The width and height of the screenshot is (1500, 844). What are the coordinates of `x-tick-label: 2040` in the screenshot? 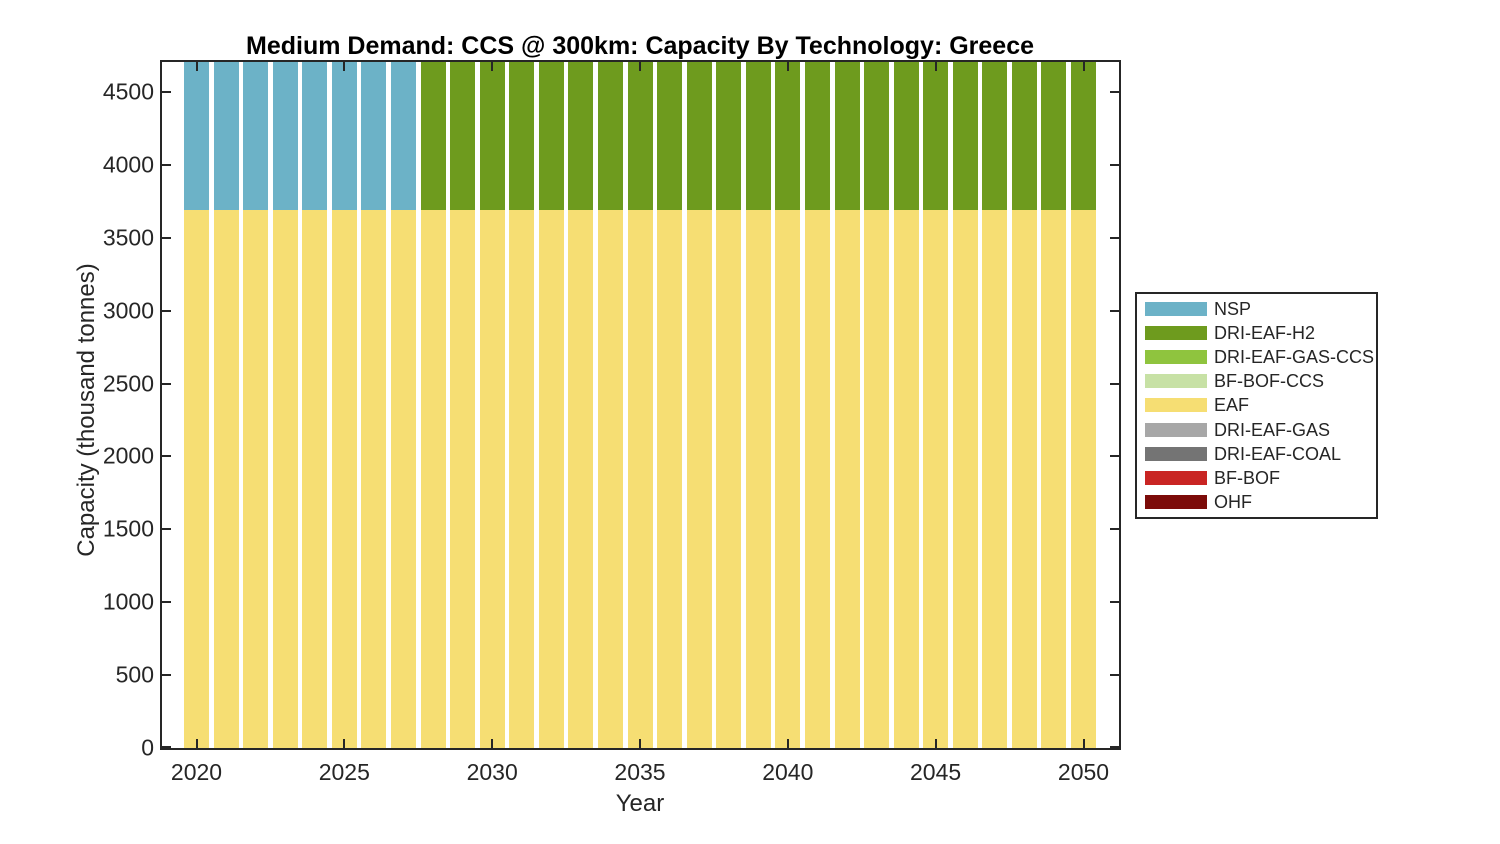 It's located at (788, 772).